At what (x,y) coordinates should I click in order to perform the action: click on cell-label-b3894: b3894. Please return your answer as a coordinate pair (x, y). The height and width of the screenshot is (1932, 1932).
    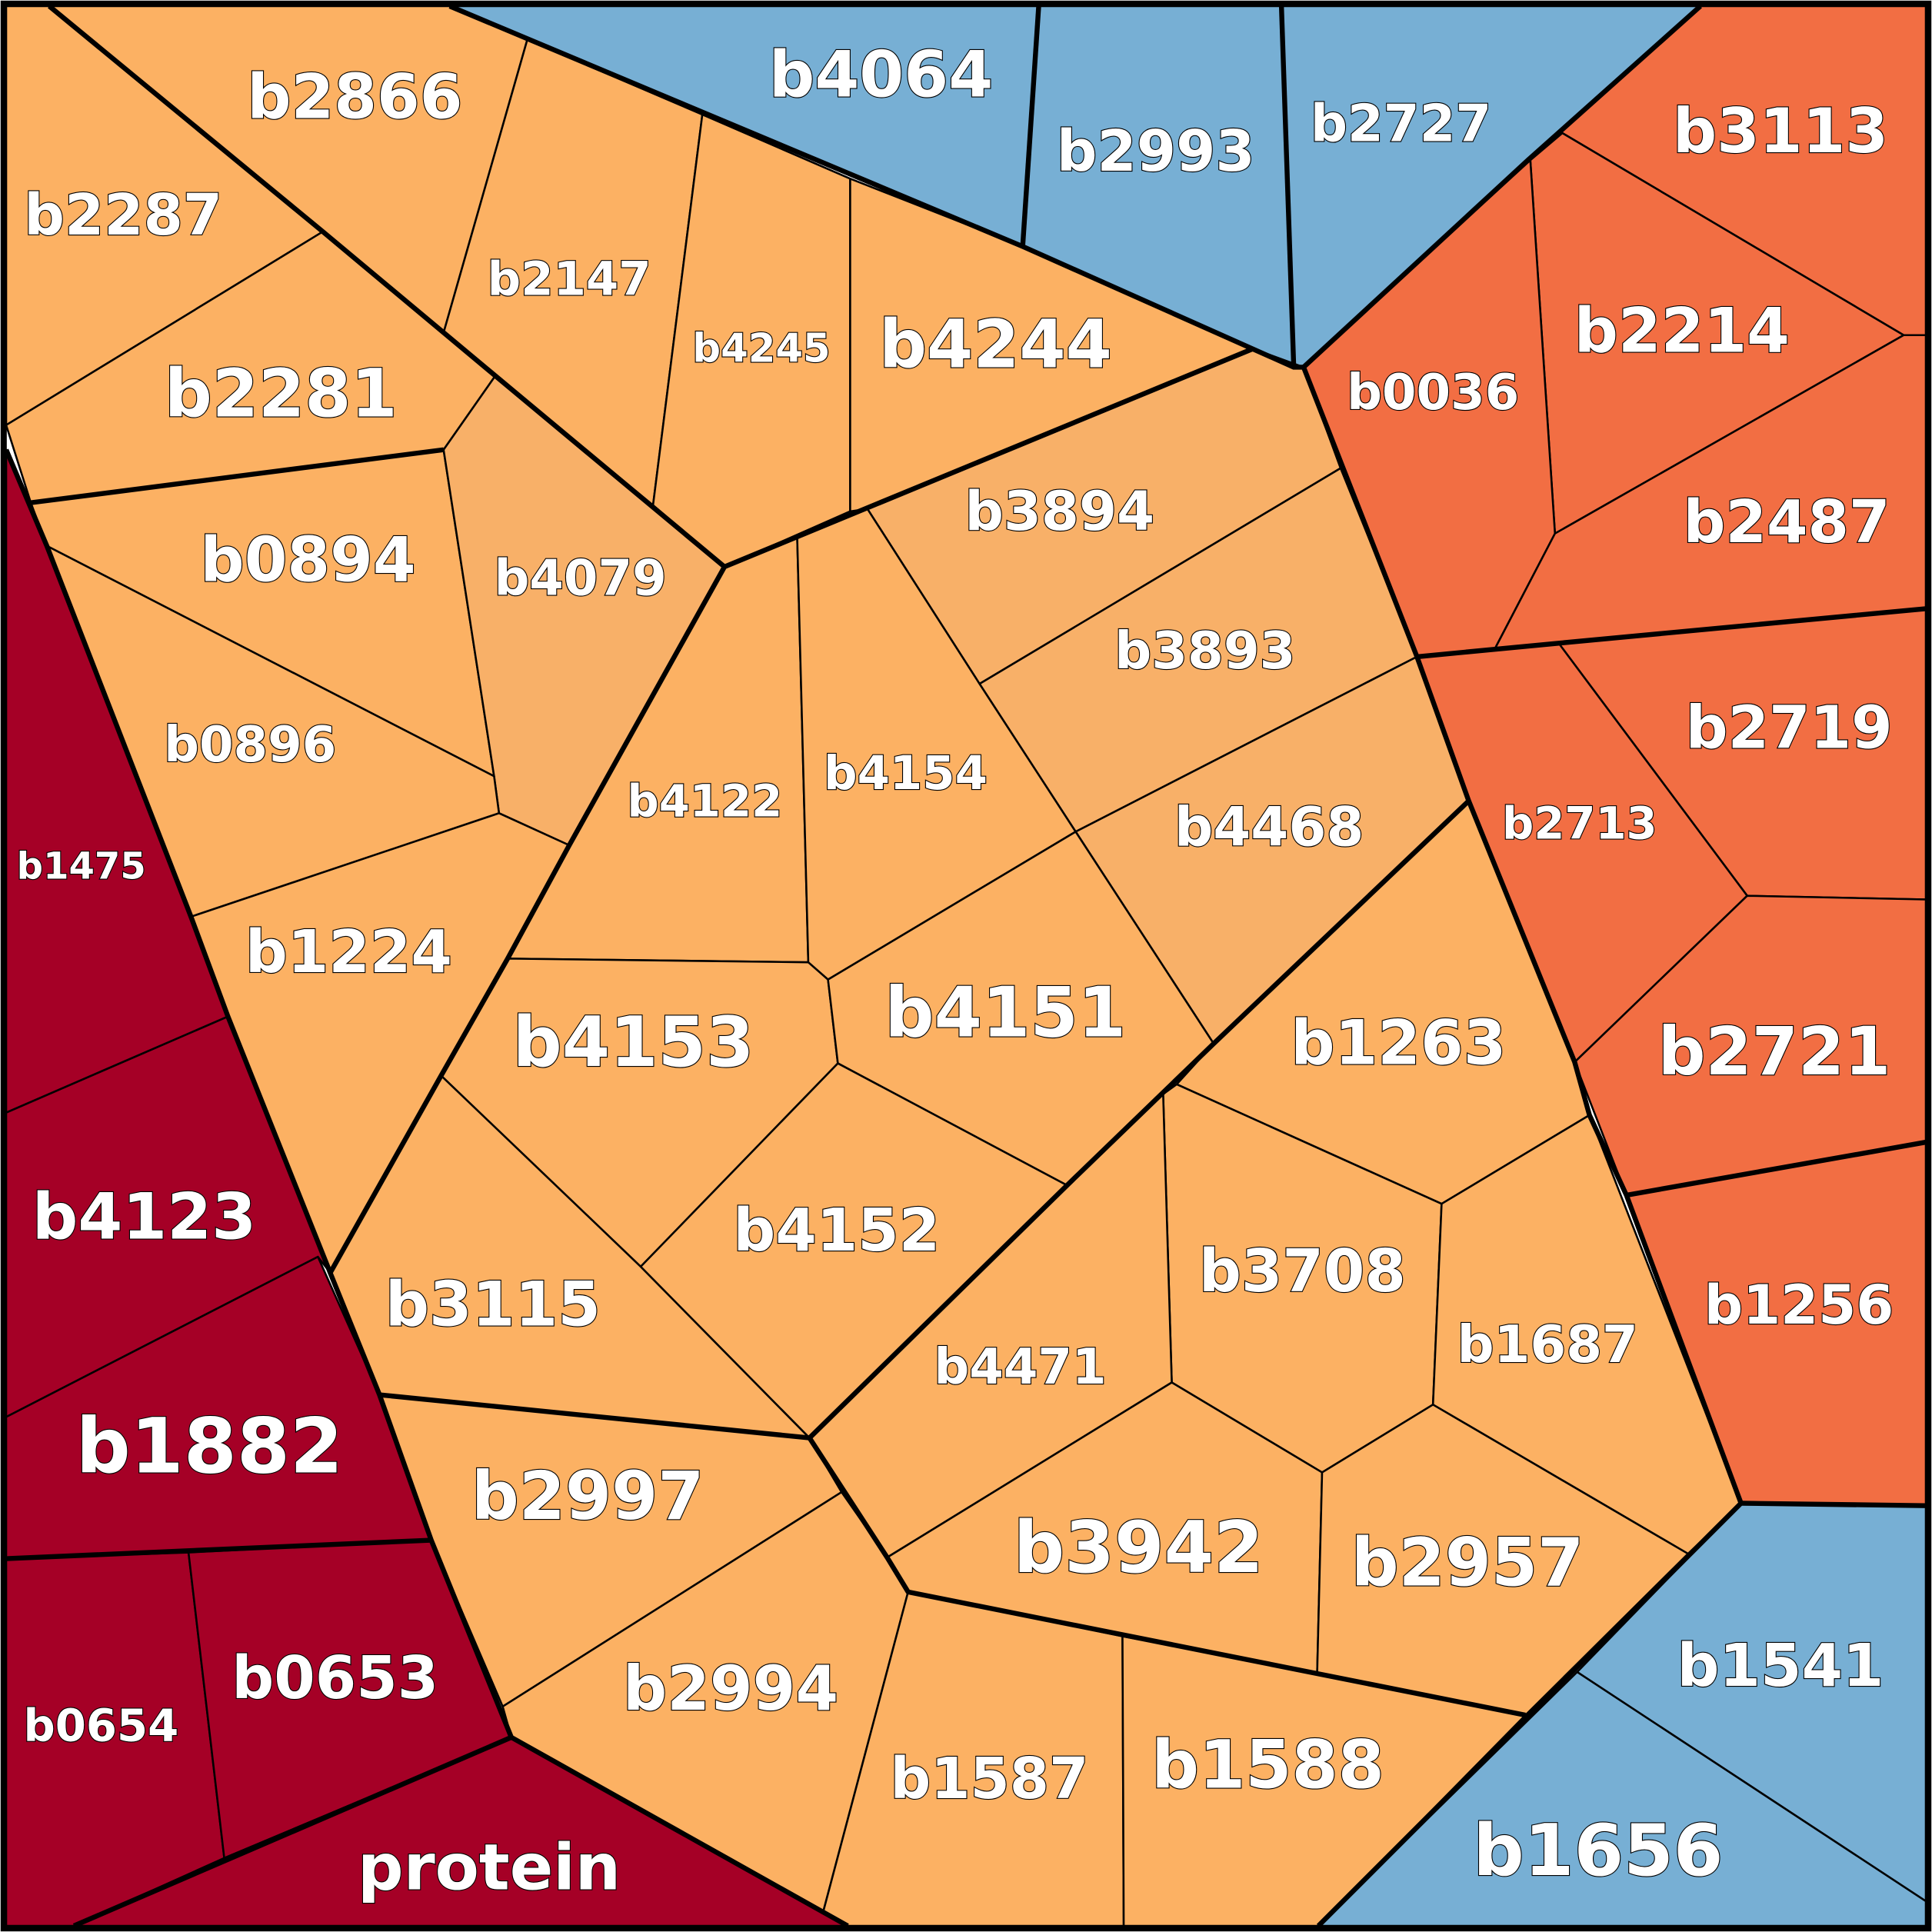
    Looking at the image, I should click on (1059, 511).